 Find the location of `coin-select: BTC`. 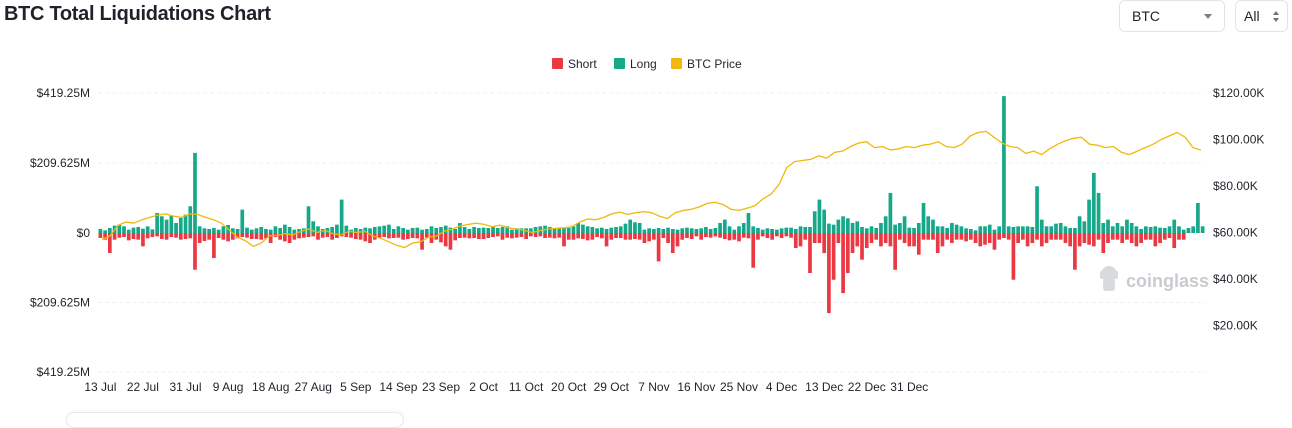

coin-select: BTC is located at coordinates (1172, 16).